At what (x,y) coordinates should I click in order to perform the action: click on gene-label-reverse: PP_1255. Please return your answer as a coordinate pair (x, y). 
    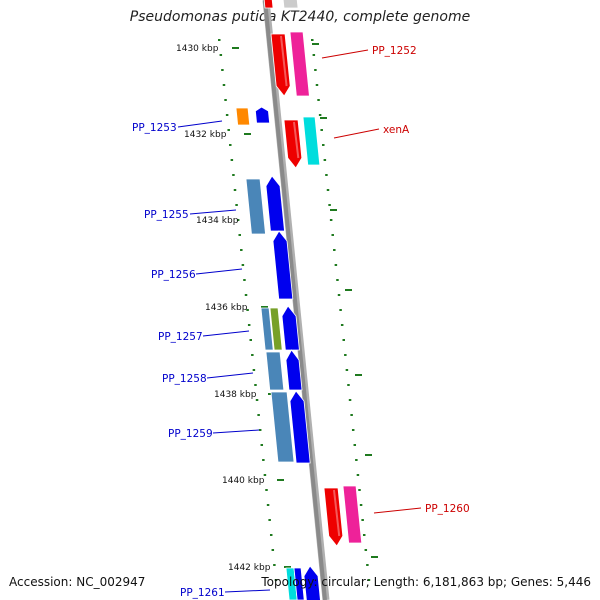
    Looking at the image, I should click on (166, 215).